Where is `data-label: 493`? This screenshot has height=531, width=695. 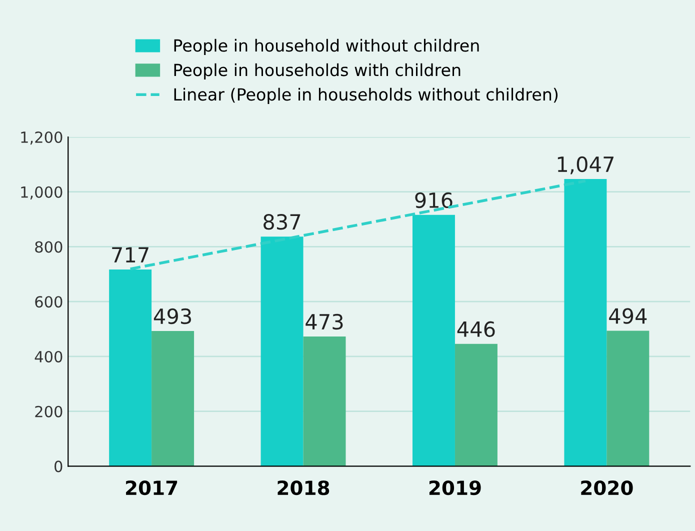 data-label: 493 is located at coordinates (173, 316).